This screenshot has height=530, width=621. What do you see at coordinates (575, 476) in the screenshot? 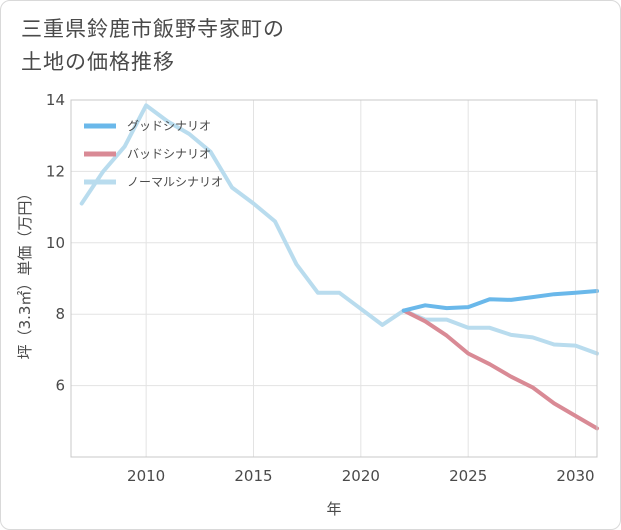
I see `x-tick-label: 2030` at bounding box center [575, 476].